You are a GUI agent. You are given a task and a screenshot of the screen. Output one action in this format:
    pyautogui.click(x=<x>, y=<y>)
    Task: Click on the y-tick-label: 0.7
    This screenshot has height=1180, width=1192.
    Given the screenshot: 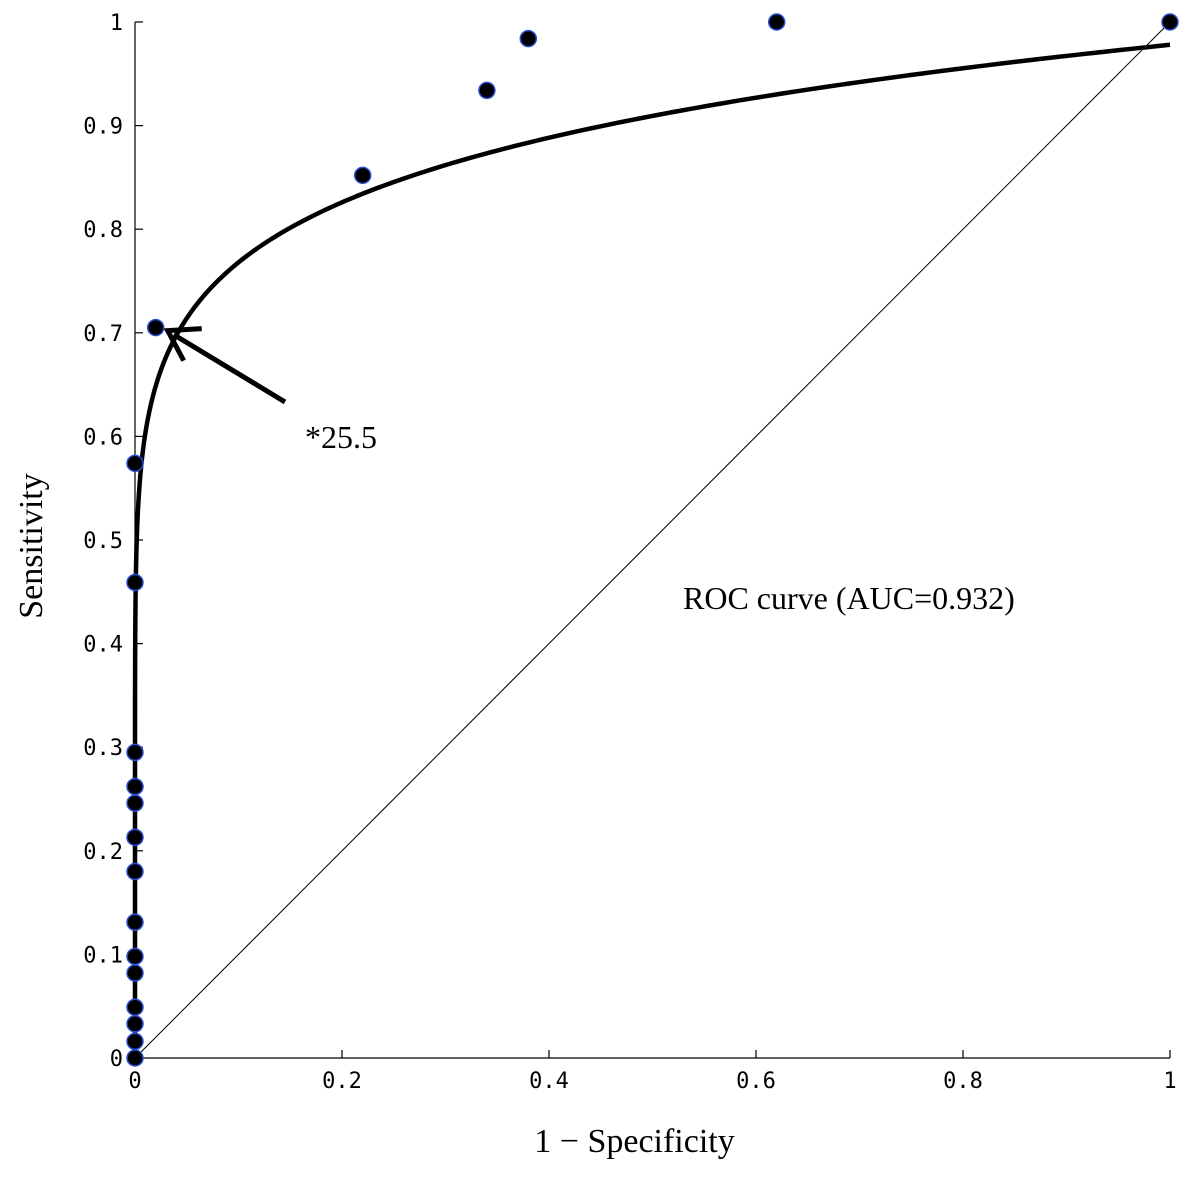 What is the action you would take?
    pyautogui.click(x=103, y=334)
    